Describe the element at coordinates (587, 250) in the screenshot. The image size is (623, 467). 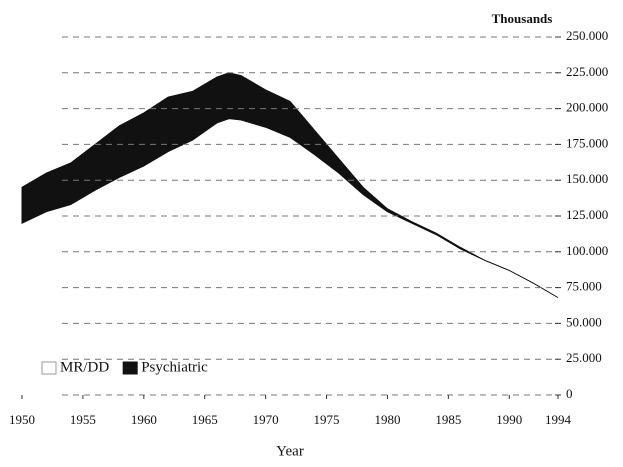
I see `y-tick-label: 100.000` at that location.